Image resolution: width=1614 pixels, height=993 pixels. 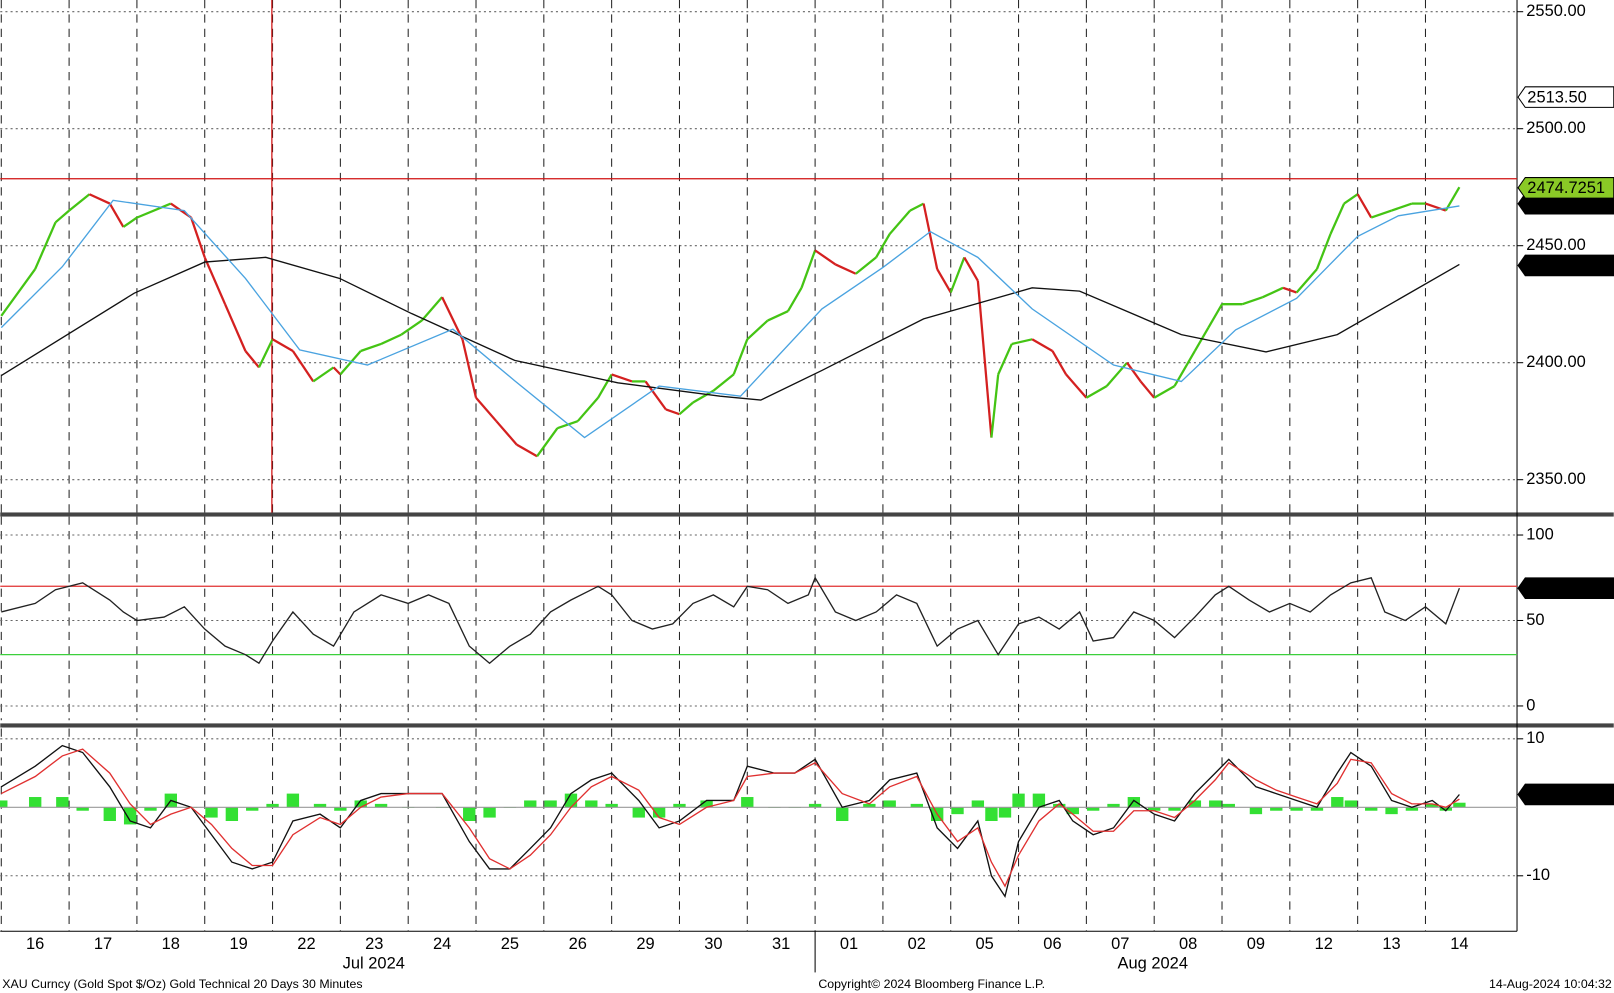 What do you see at coordinates (1556, 97) in the screenshot?
I see `value-marker-label: 2513.50` at bounding box center [1556, 97].